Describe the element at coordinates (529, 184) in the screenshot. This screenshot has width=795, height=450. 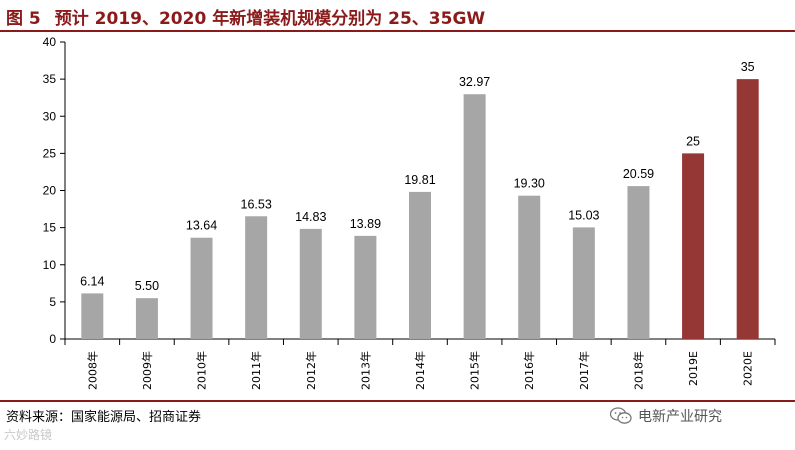
I see `data-label: 19.30` at that location.